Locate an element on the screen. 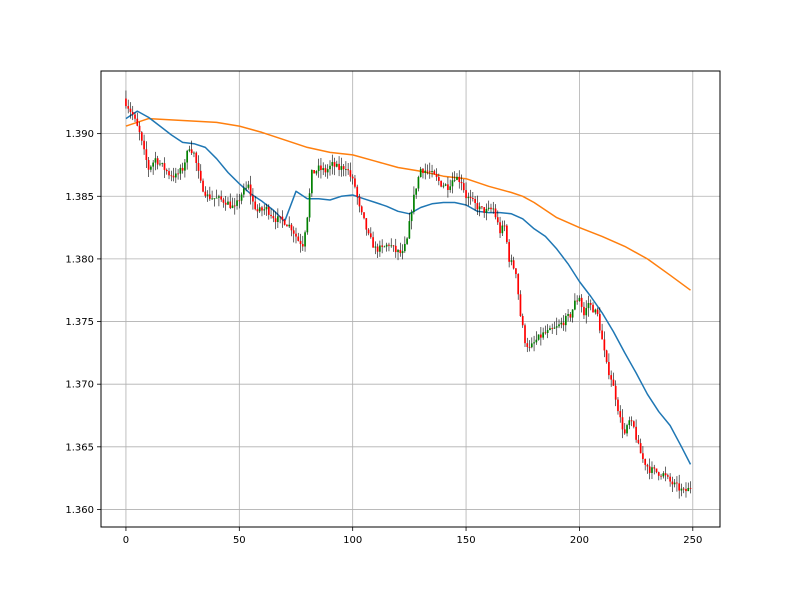 The image size is (800, 591). x-tick-label: 50 is located at coordinates (239, 540).